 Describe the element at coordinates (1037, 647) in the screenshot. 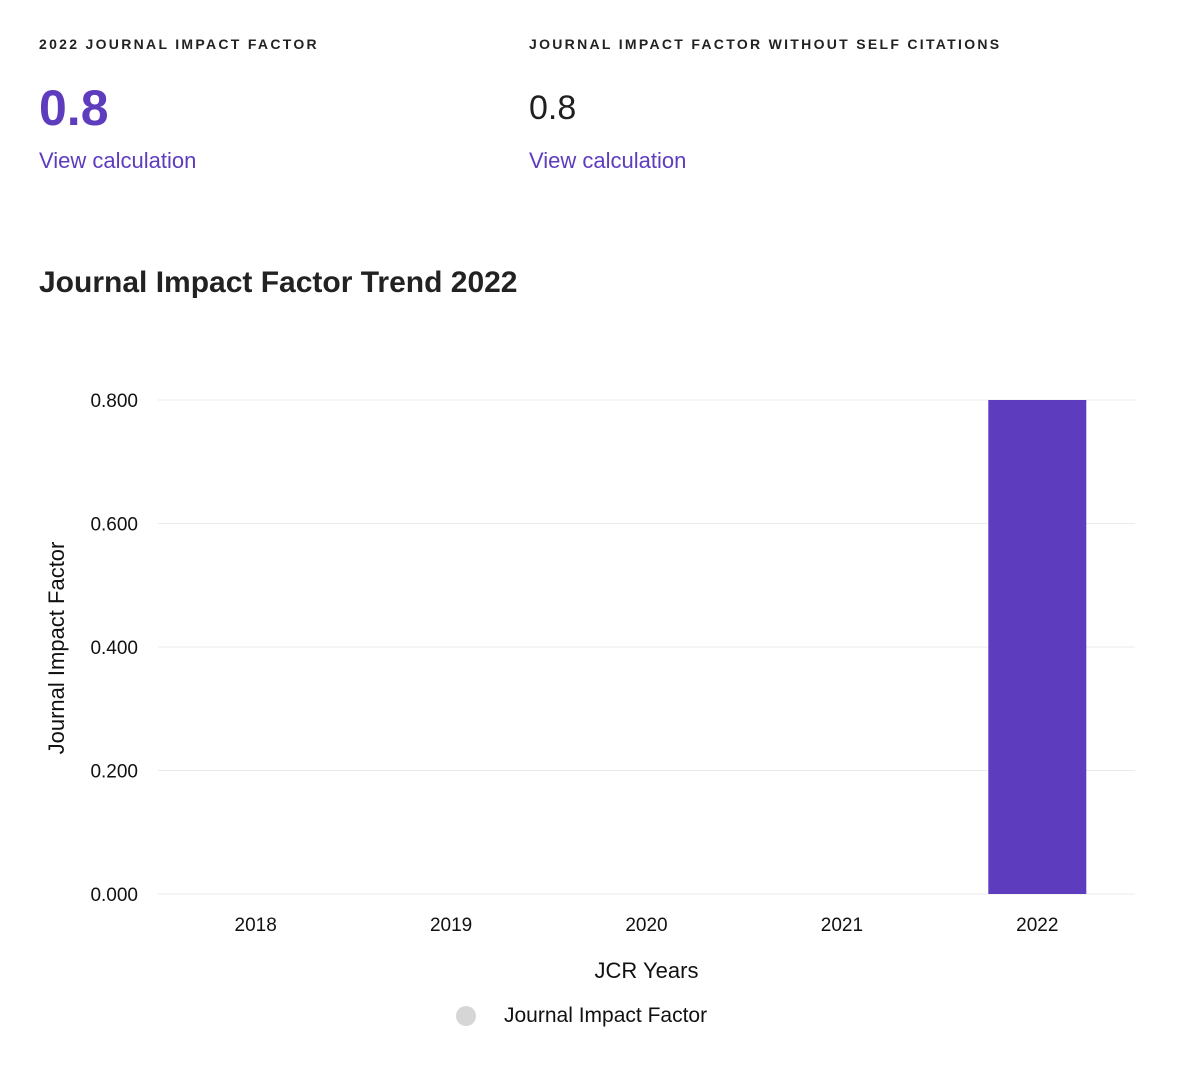

I see `bar-2022` at that location.